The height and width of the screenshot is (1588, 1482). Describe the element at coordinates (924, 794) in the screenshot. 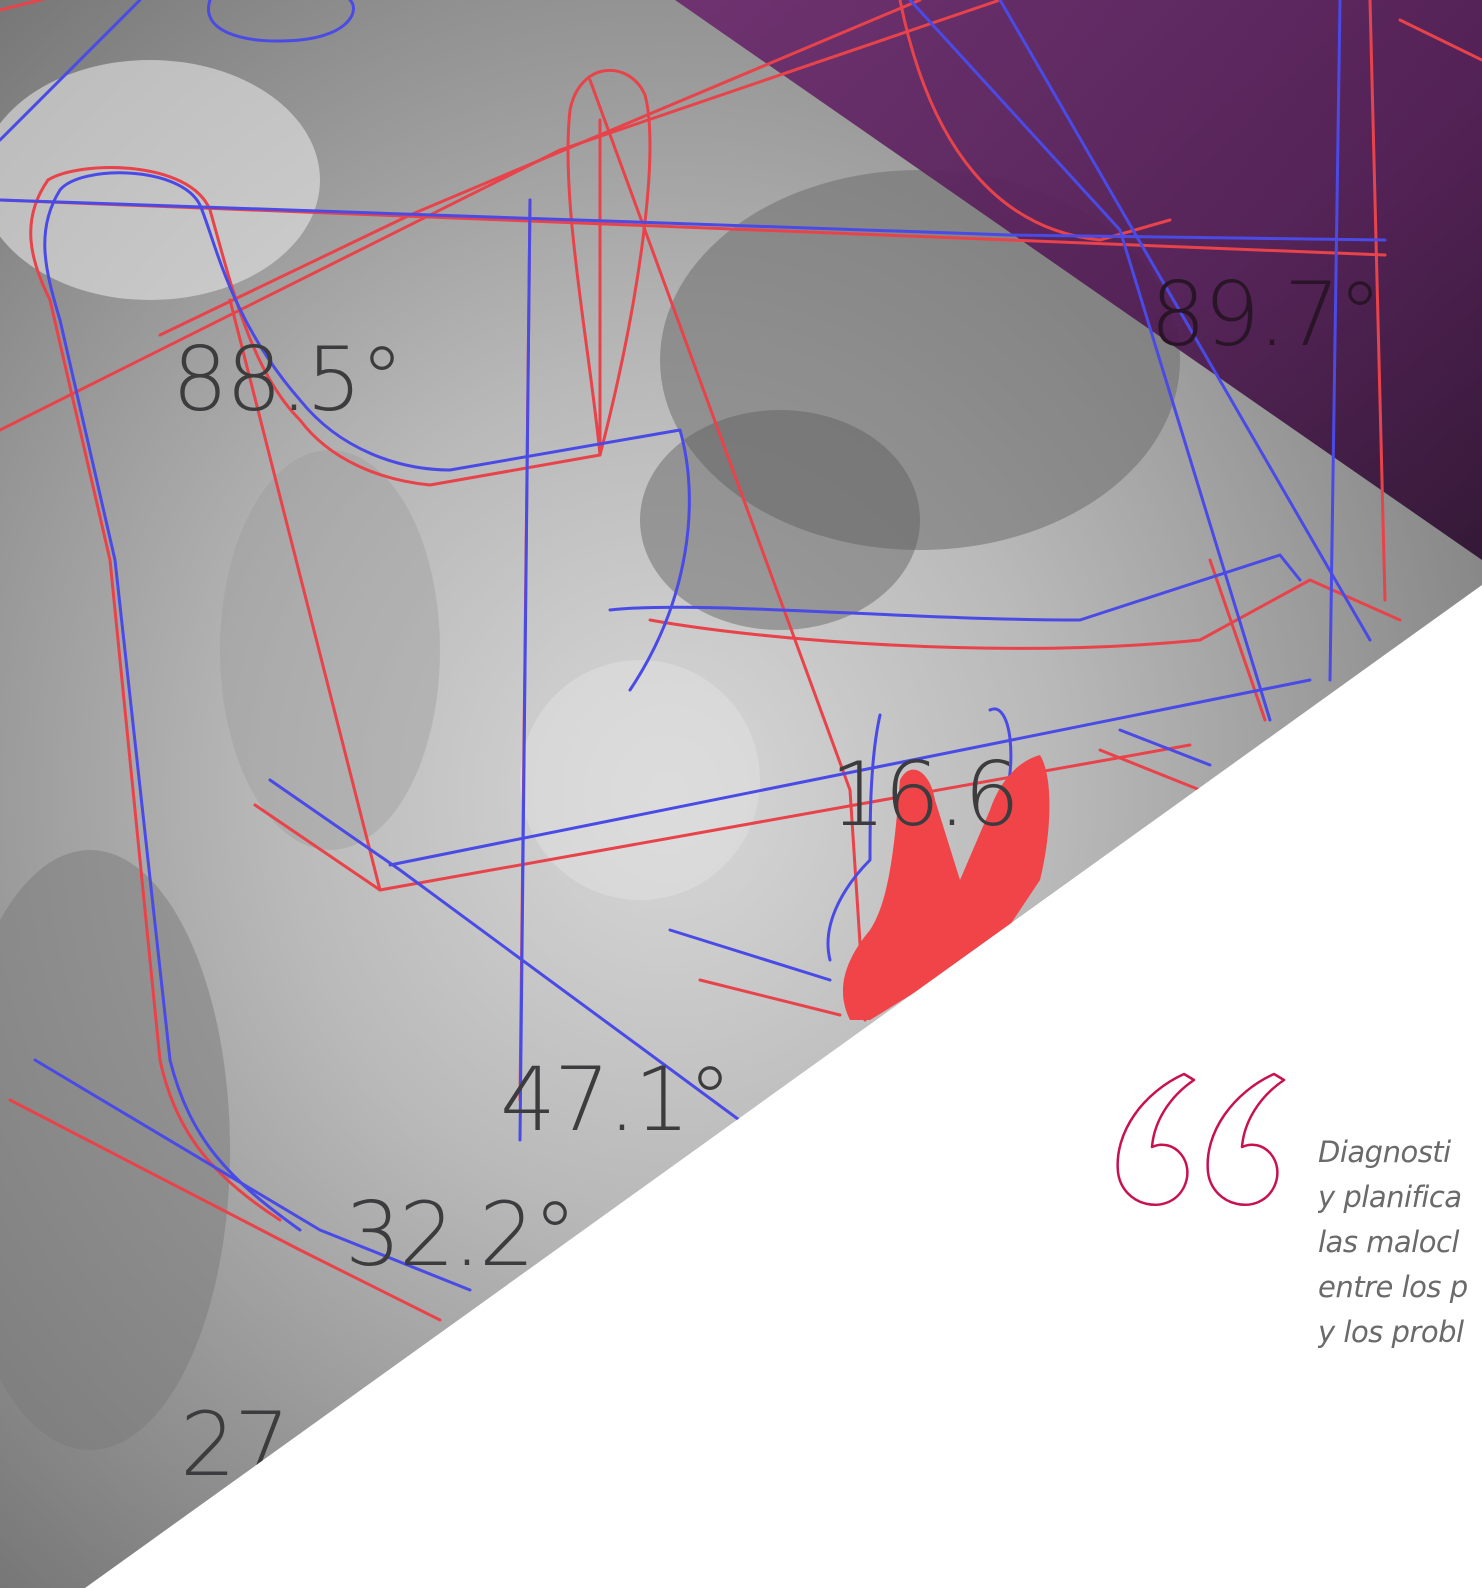

I see `measurement-16-6: 16.6` at that location.